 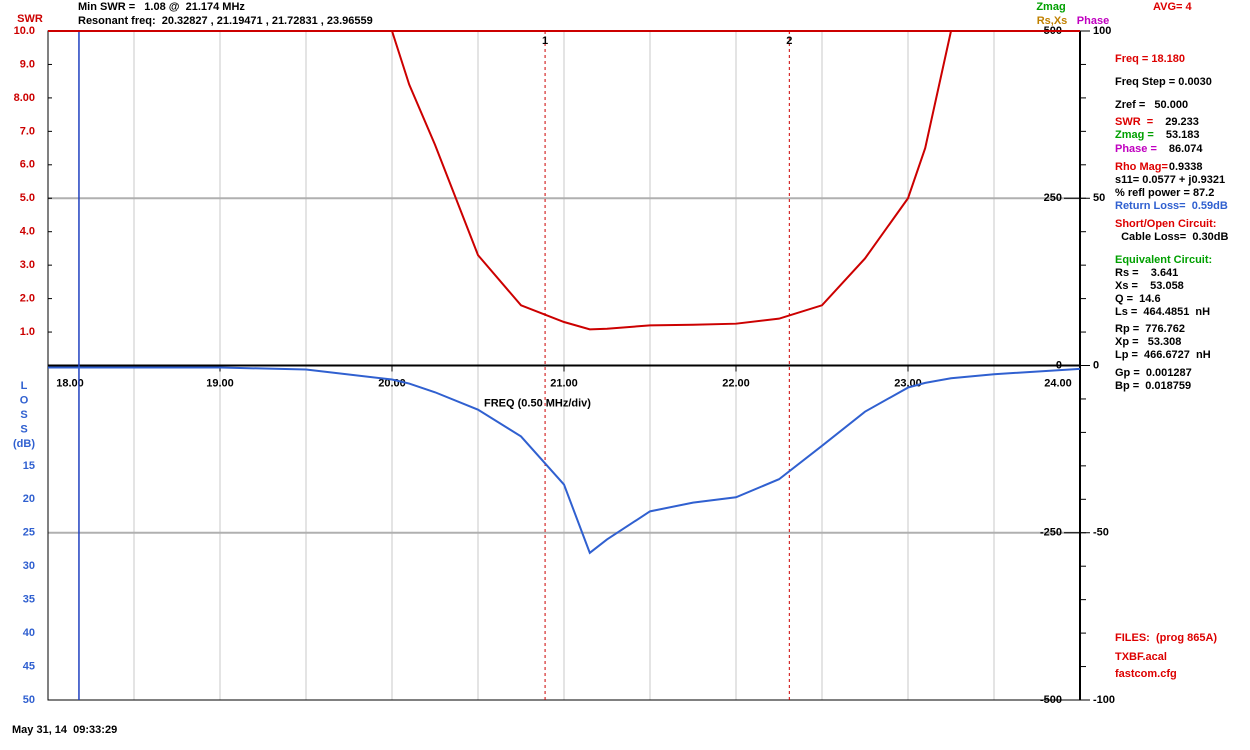 I want to click on readout-label: Cable Loss= 0.30dB, so click(x=1171, y=237).